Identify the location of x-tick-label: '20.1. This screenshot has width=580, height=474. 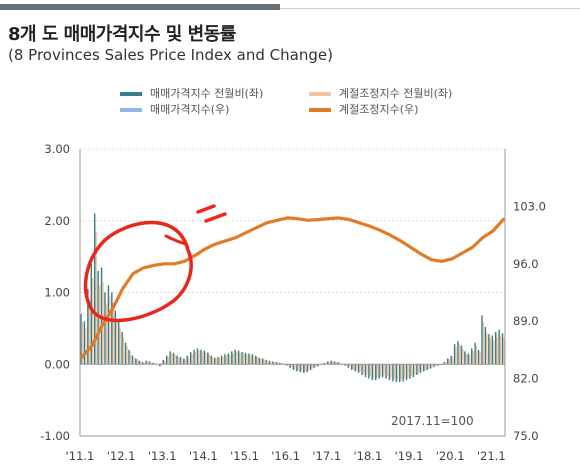
(450, 456).